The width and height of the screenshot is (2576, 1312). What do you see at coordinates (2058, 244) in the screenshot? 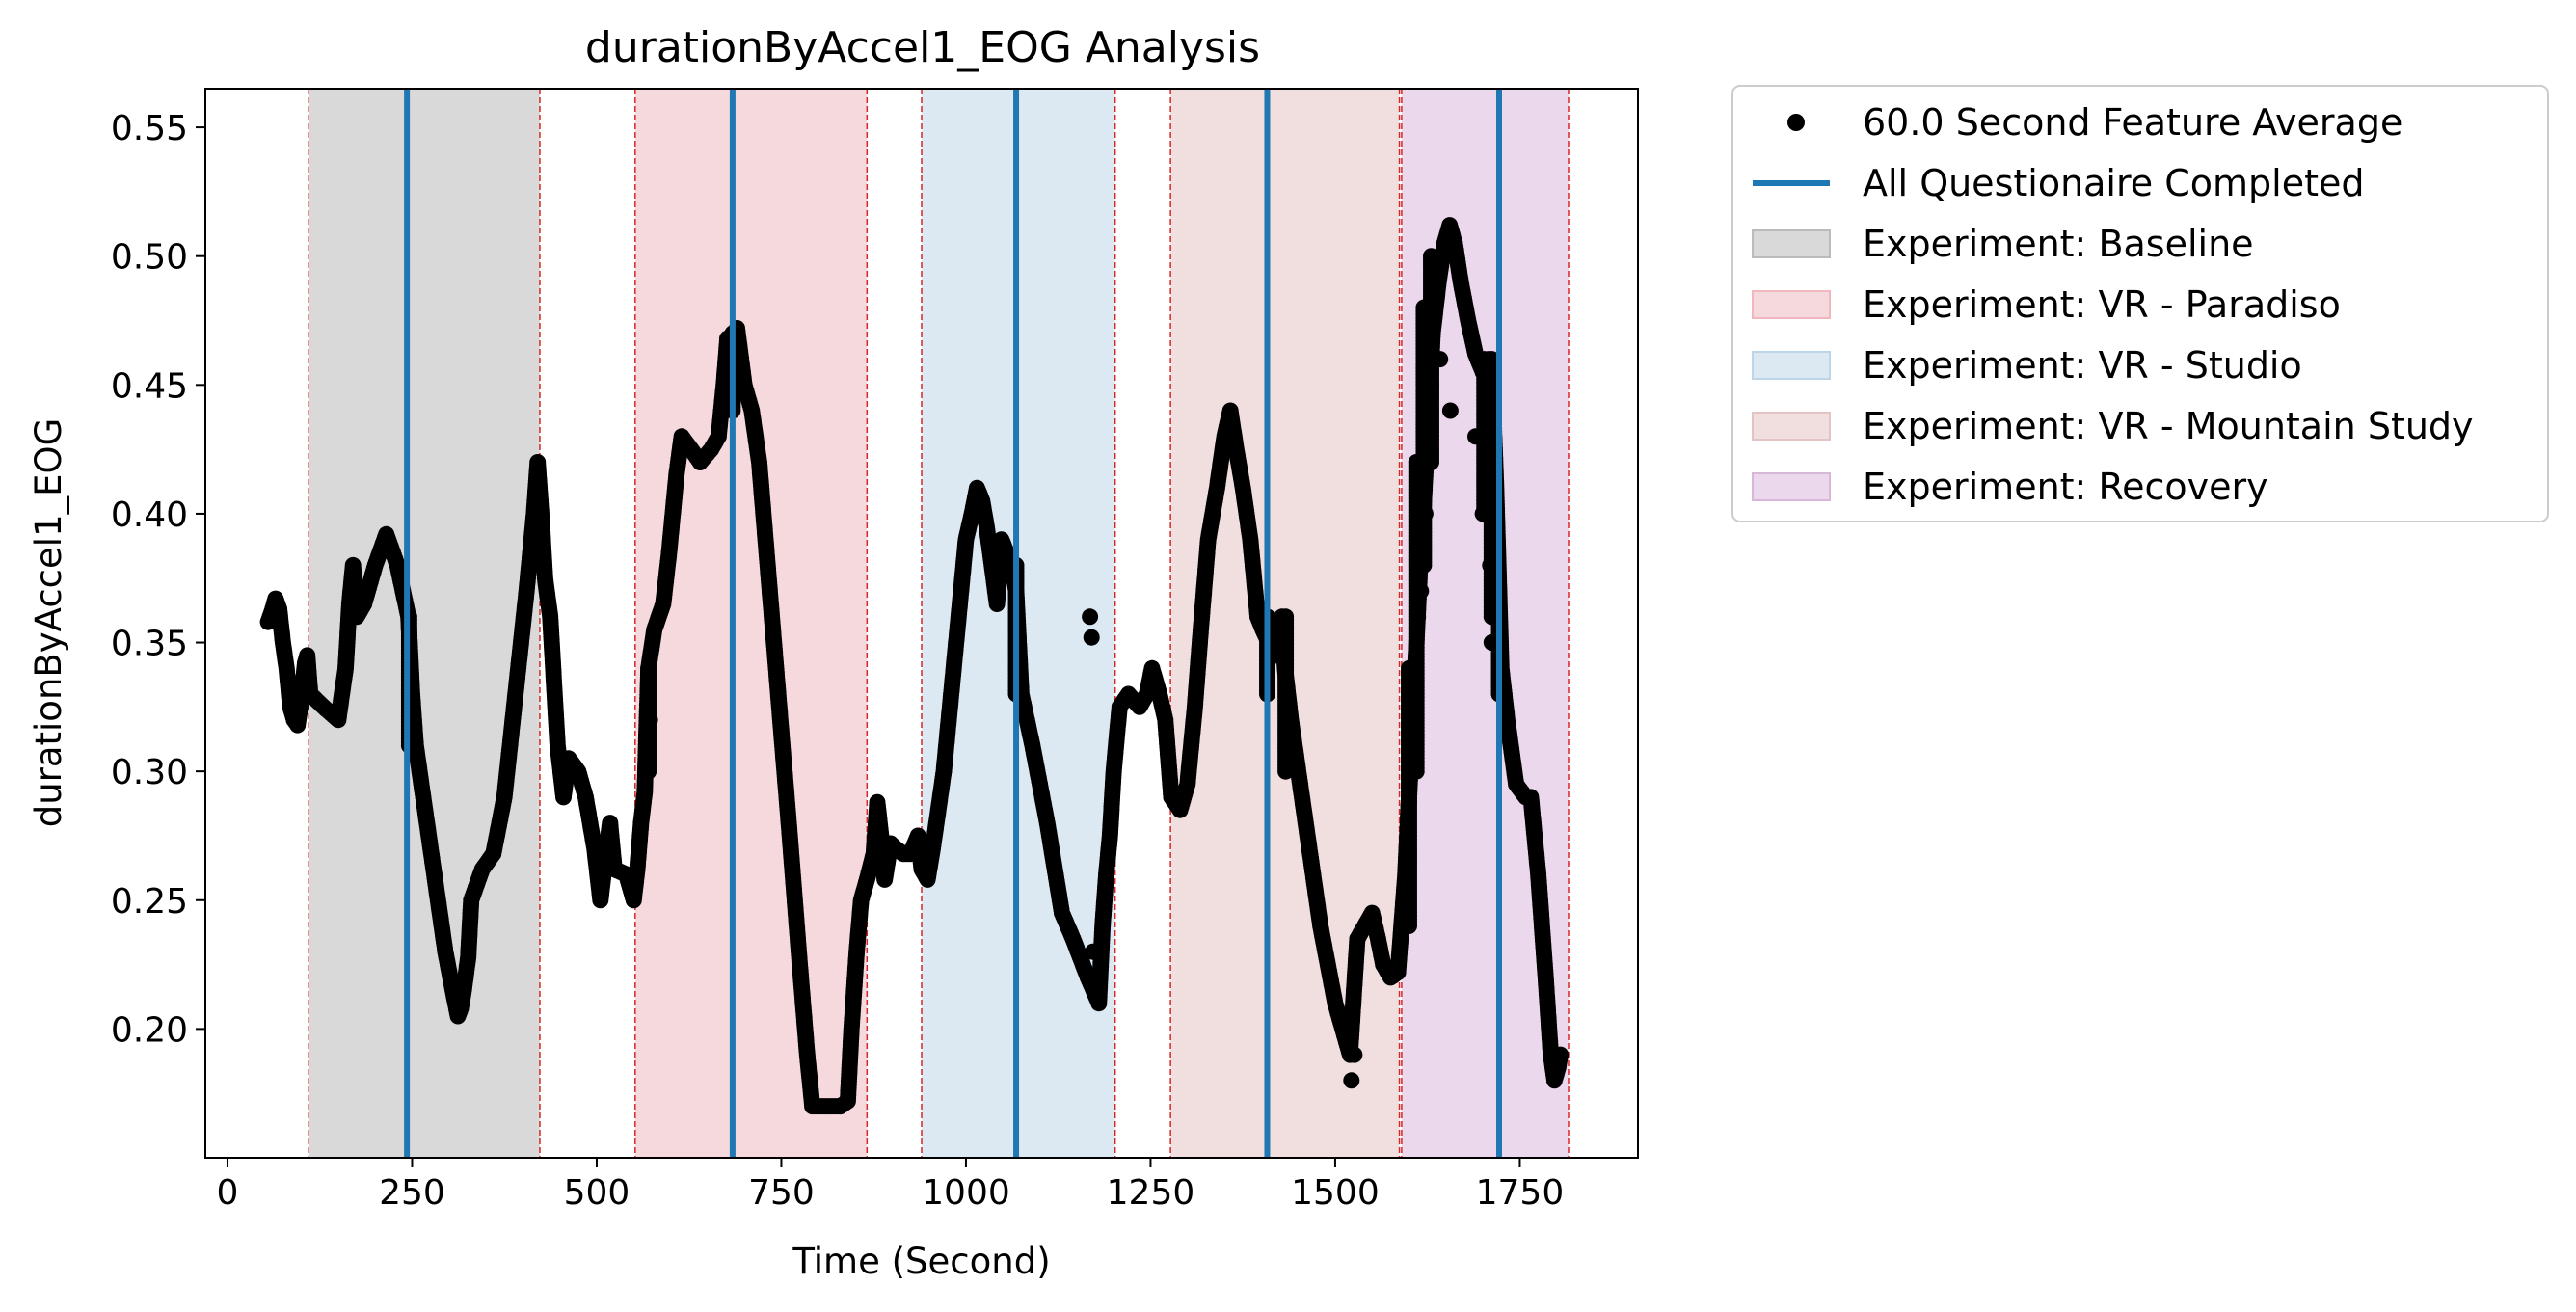
I see `legend-label-2: Experiment: Baseline` at bounding box center [2058, 244].